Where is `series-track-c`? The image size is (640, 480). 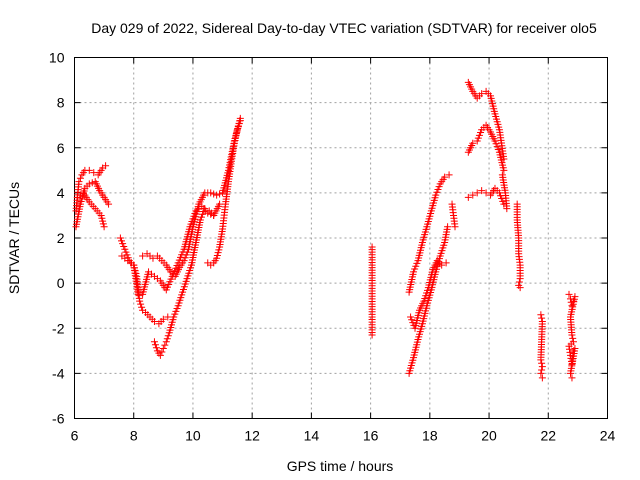 series-track-c is located at coordinates (90, 210).